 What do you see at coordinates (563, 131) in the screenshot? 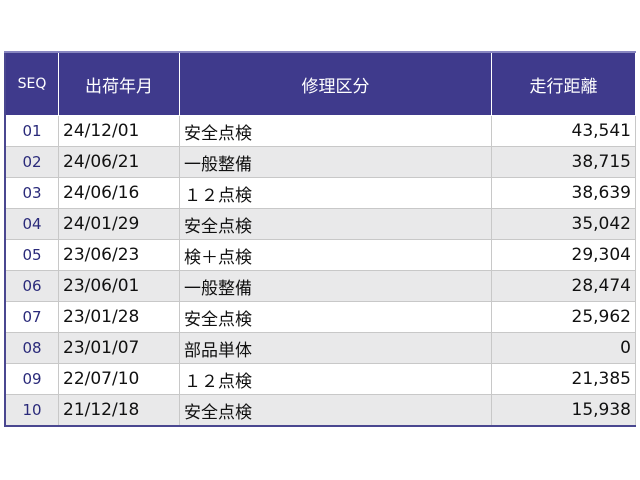
I see `cell-distance: 43,541` at bounding box center [563, 131].